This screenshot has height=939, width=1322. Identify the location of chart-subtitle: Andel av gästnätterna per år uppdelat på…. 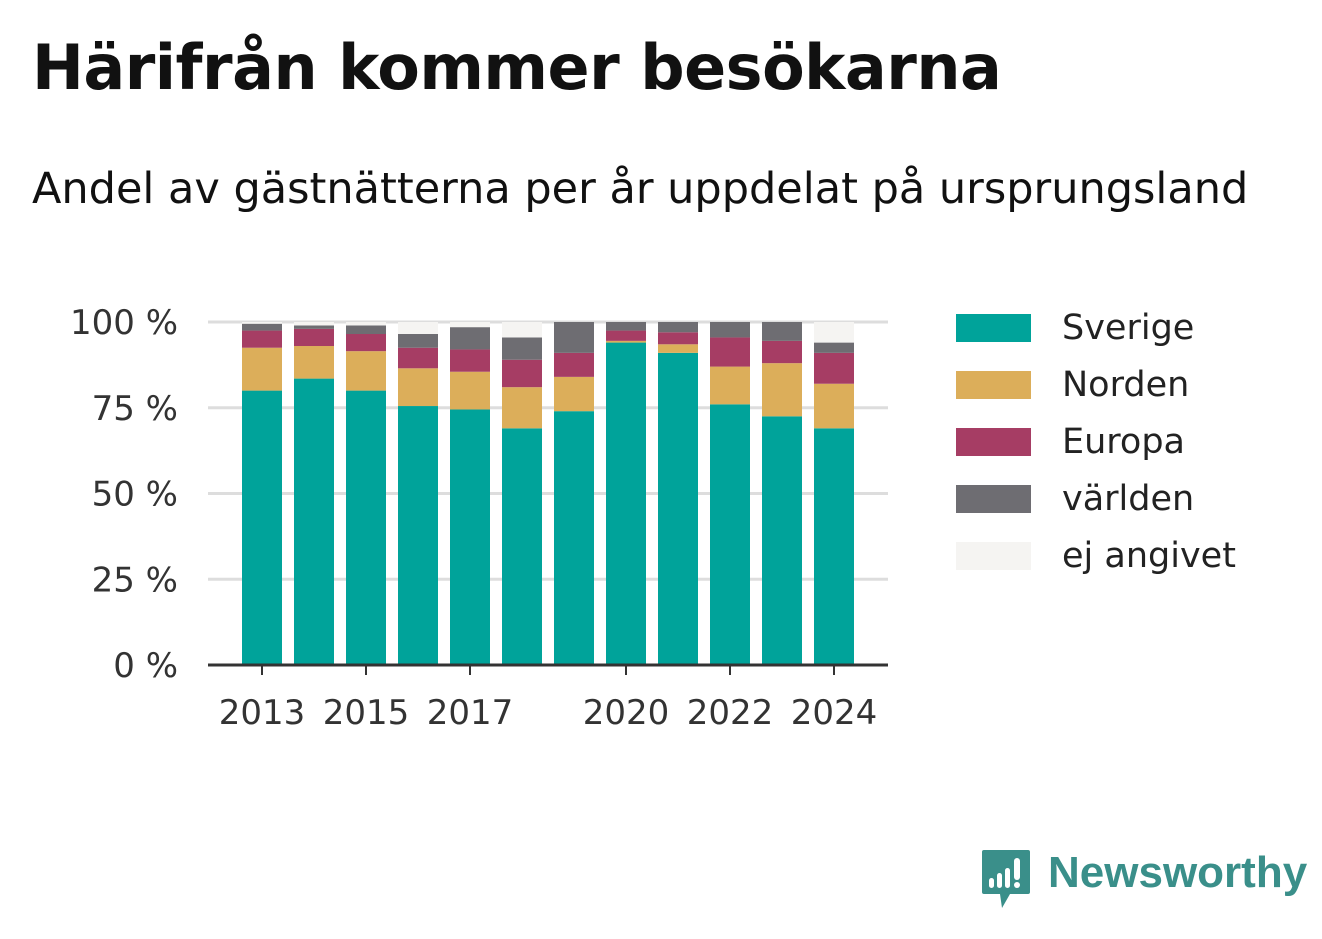
(640, 189).